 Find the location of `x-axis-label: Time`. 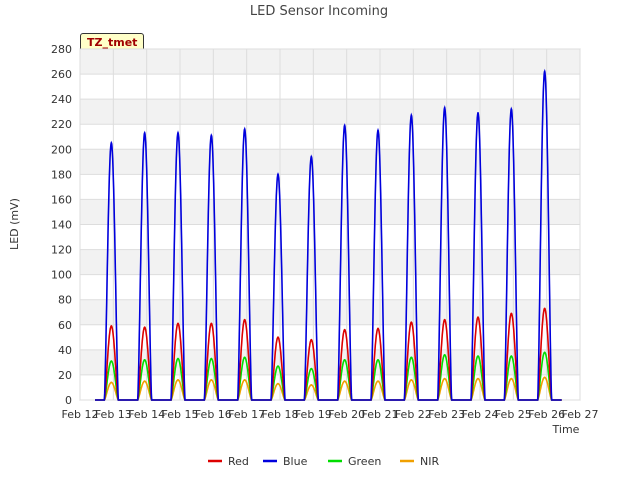

x-axis-label: Time is located at coordinates (566, 429).